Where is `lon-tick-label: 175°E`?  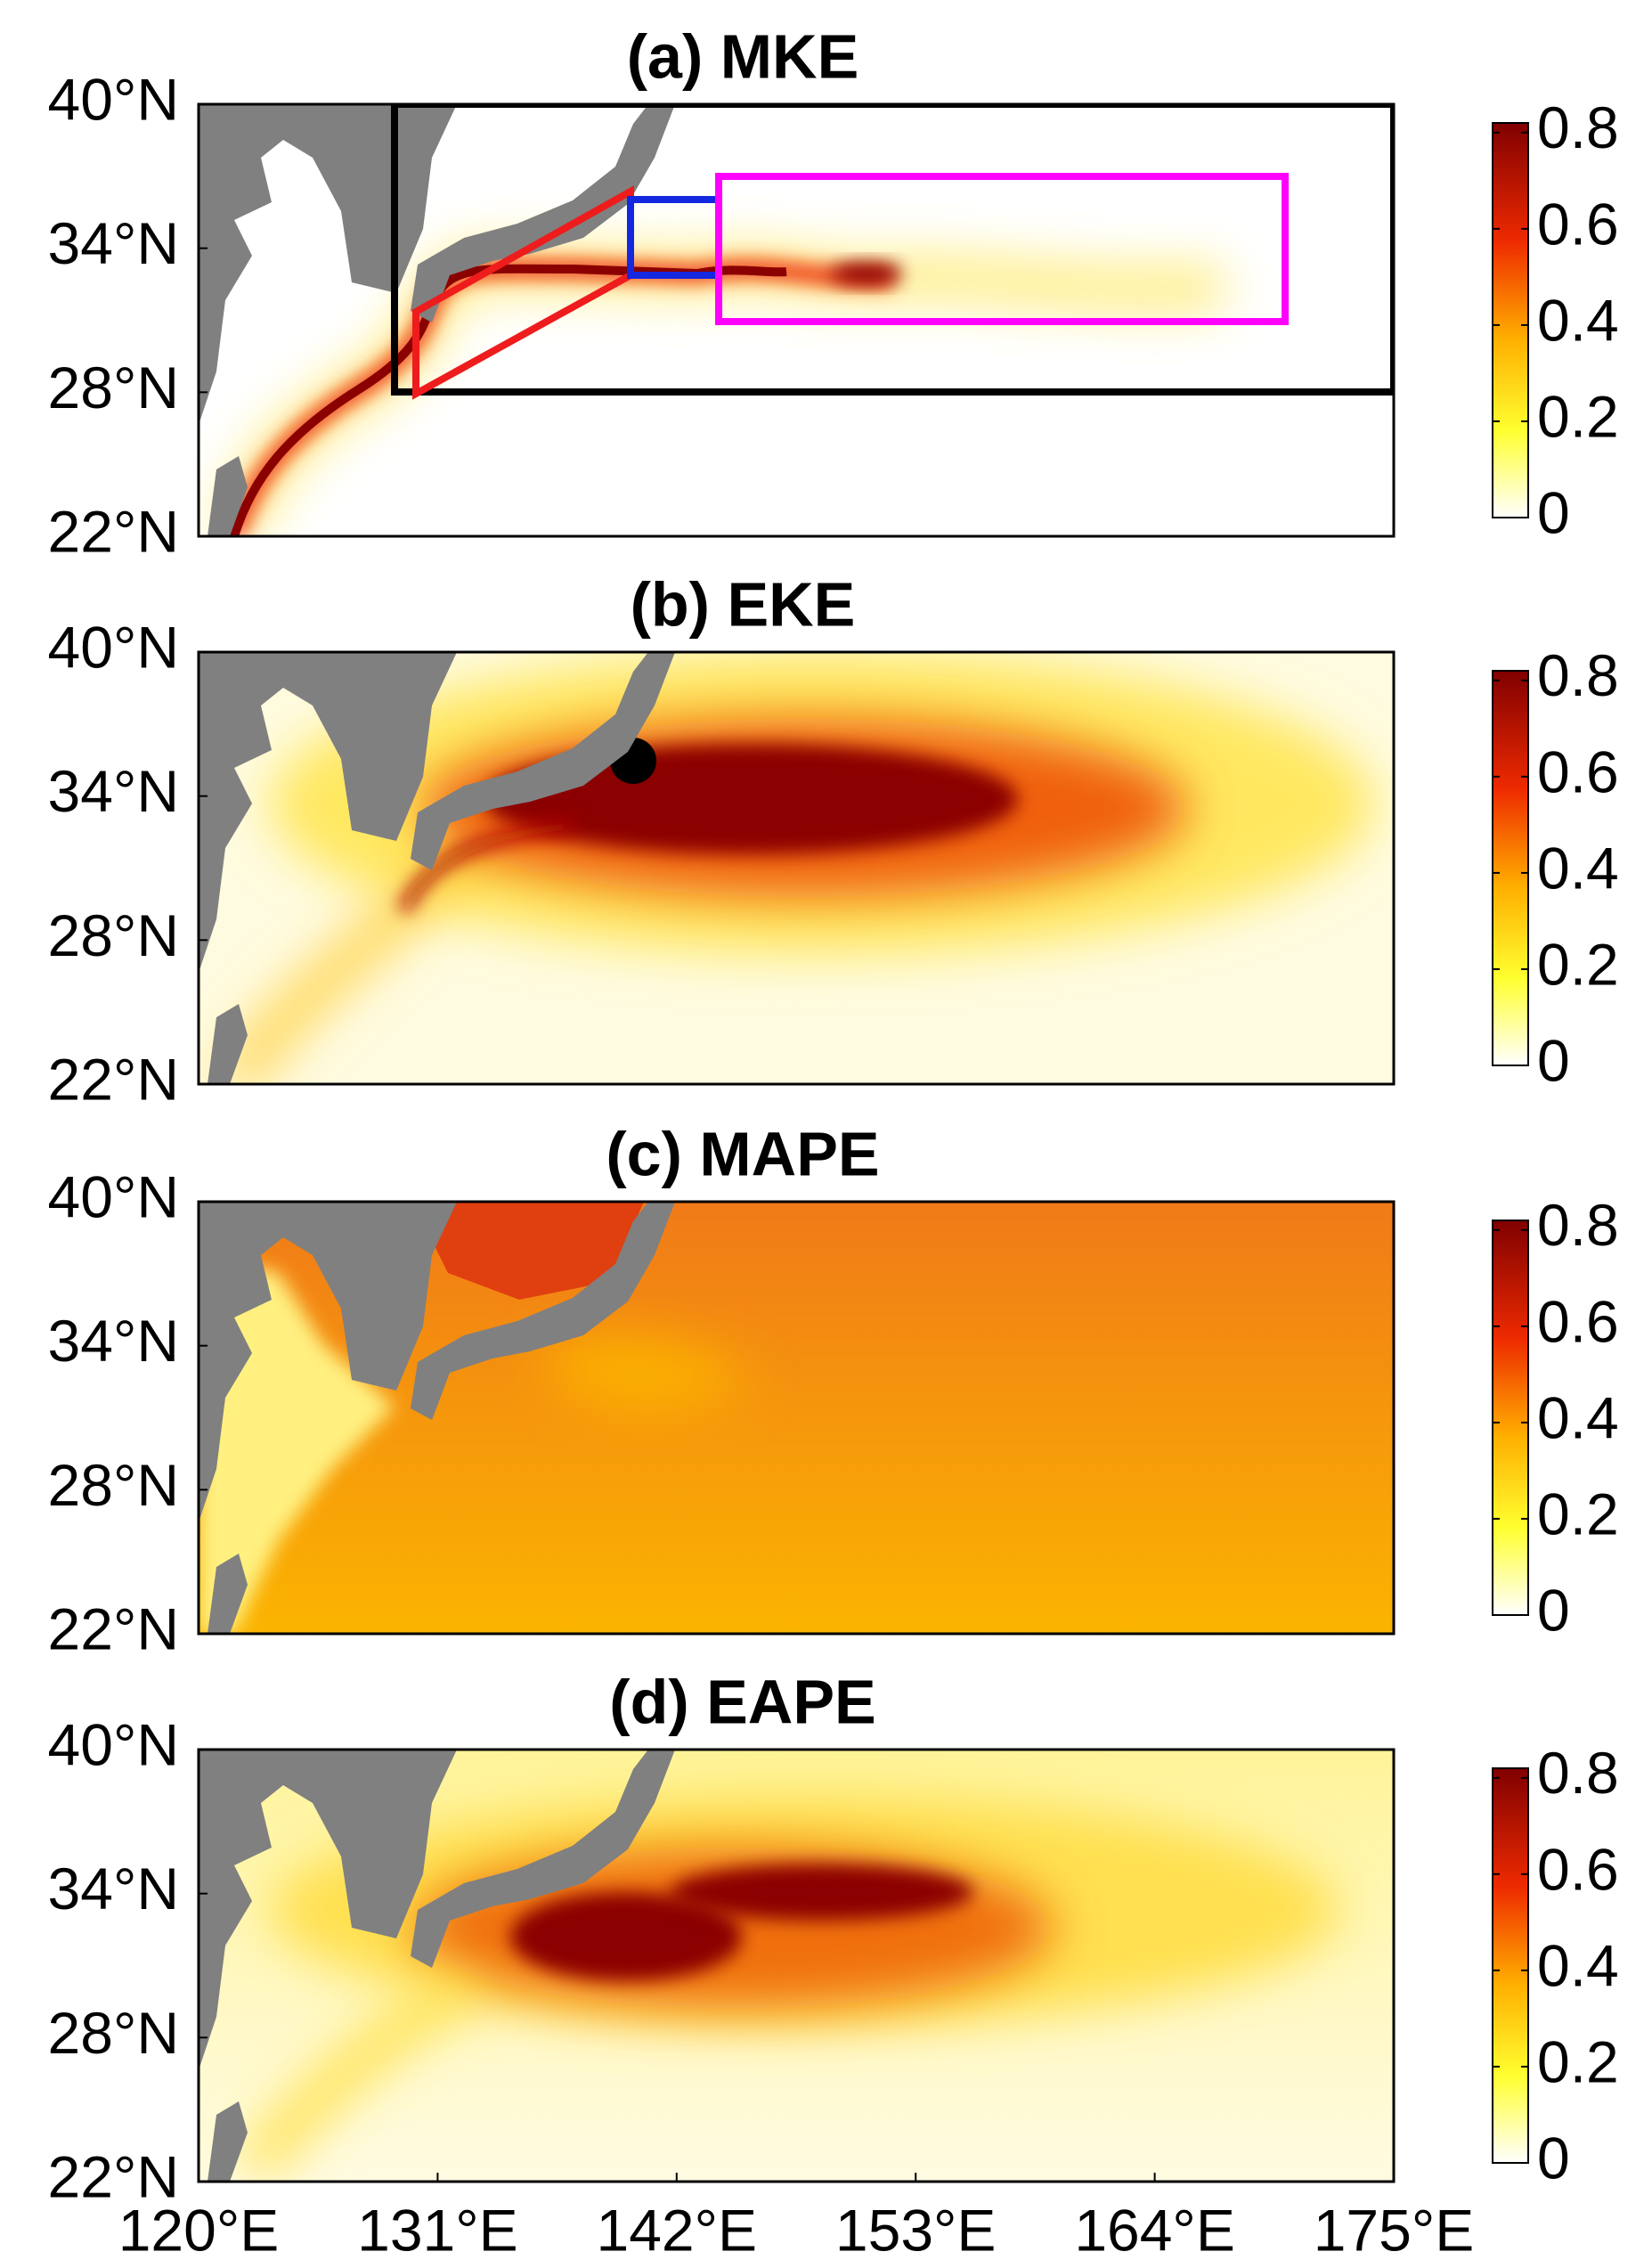 lon-tick-label: 175°E is located at coordinates (1394, 2230).